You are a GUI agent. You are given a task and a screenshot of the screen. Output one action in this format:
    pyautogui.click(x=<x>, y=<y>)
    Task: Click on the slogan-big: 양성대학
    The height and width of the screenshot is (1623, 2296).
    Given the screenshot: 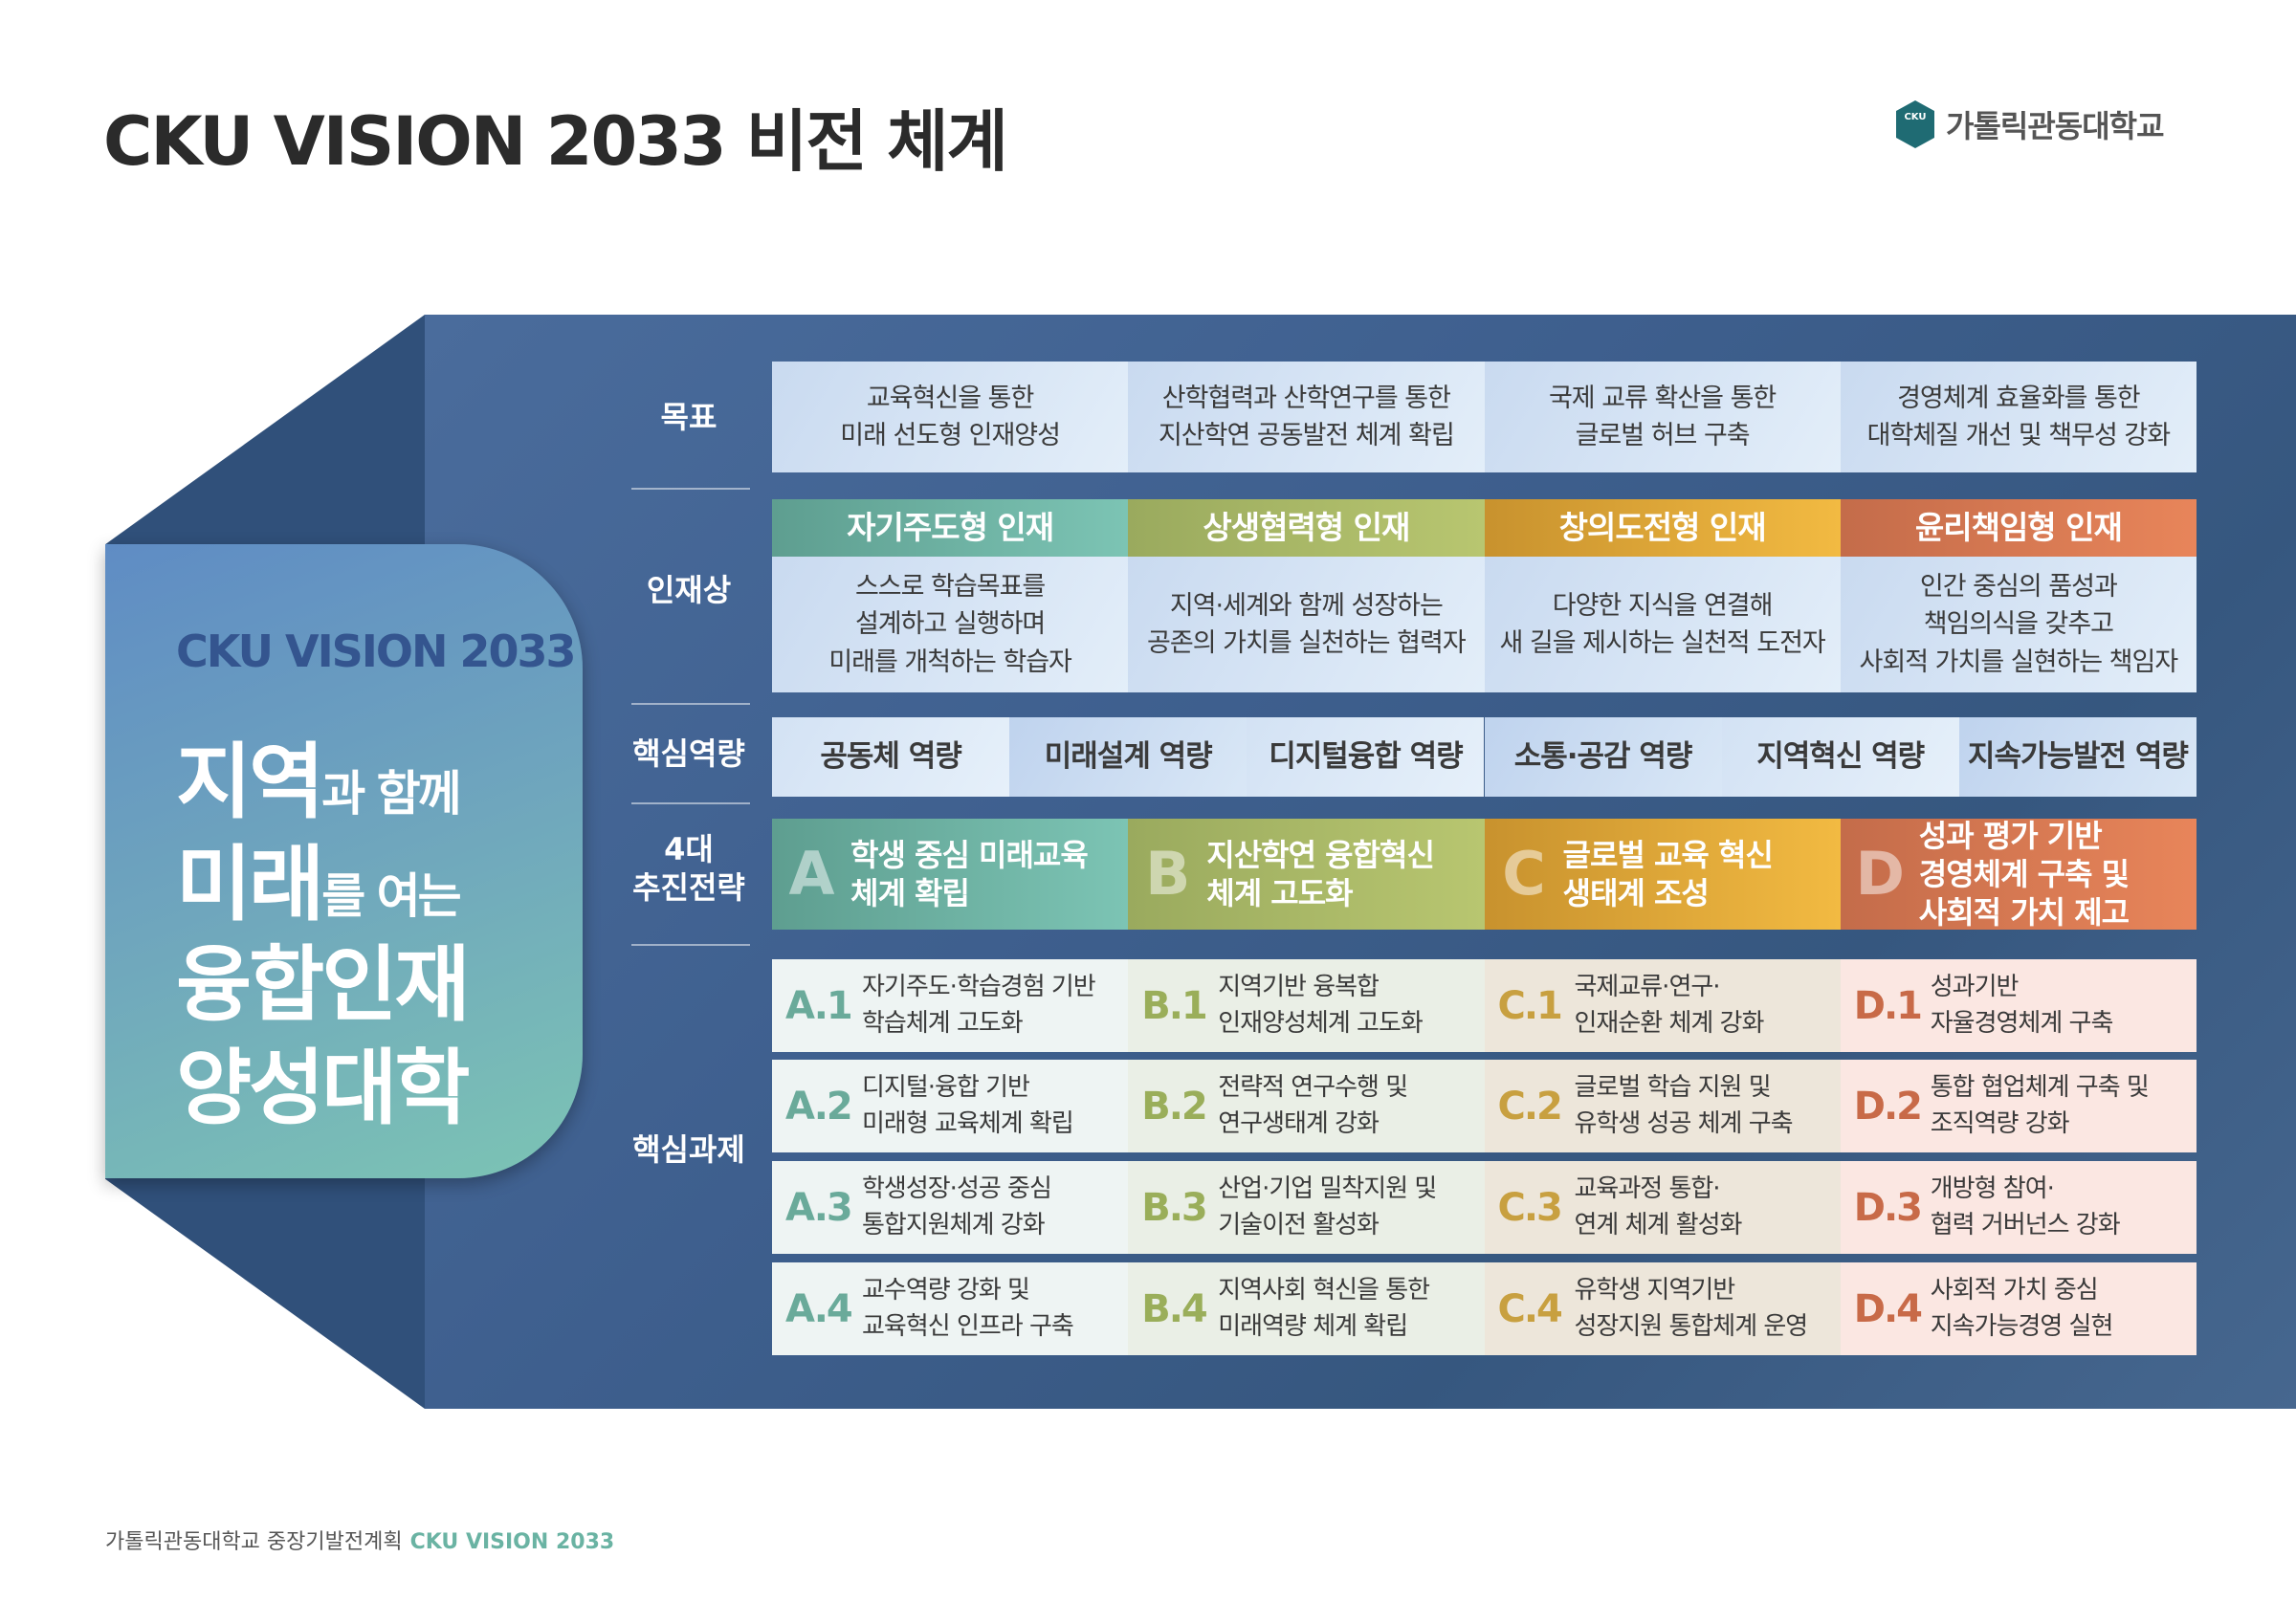 What is the action you would take?
    pyautogui.click(x=323, y=1089)
    